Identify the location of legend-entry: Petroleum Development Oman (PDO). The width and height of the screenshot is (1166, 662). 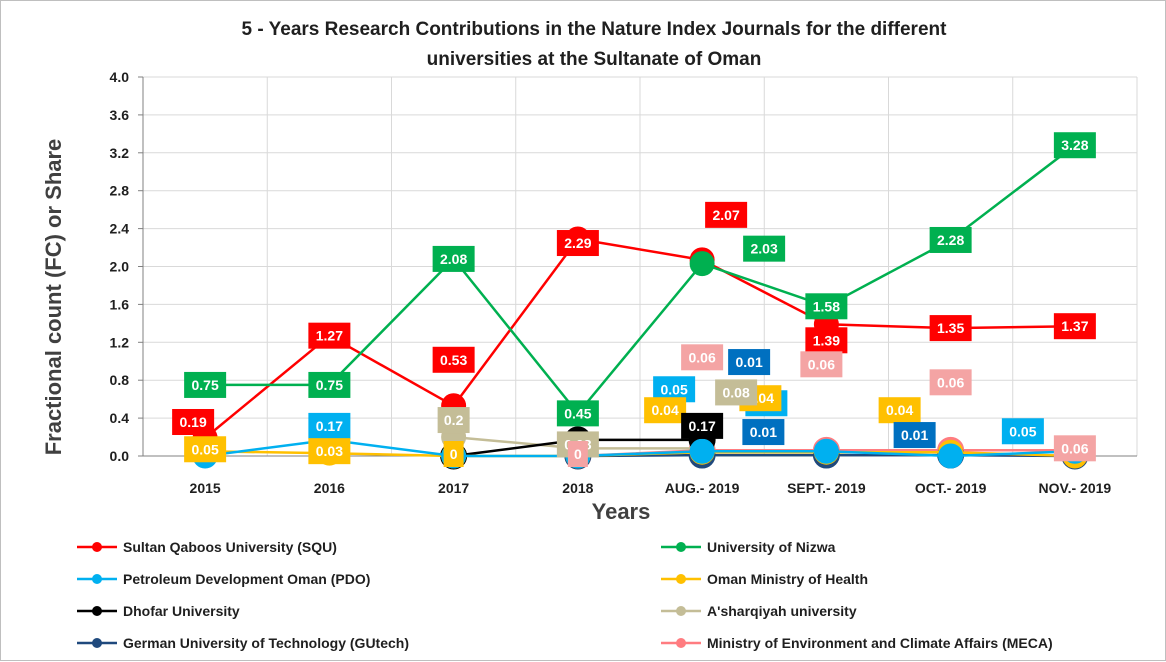
(223, 579).